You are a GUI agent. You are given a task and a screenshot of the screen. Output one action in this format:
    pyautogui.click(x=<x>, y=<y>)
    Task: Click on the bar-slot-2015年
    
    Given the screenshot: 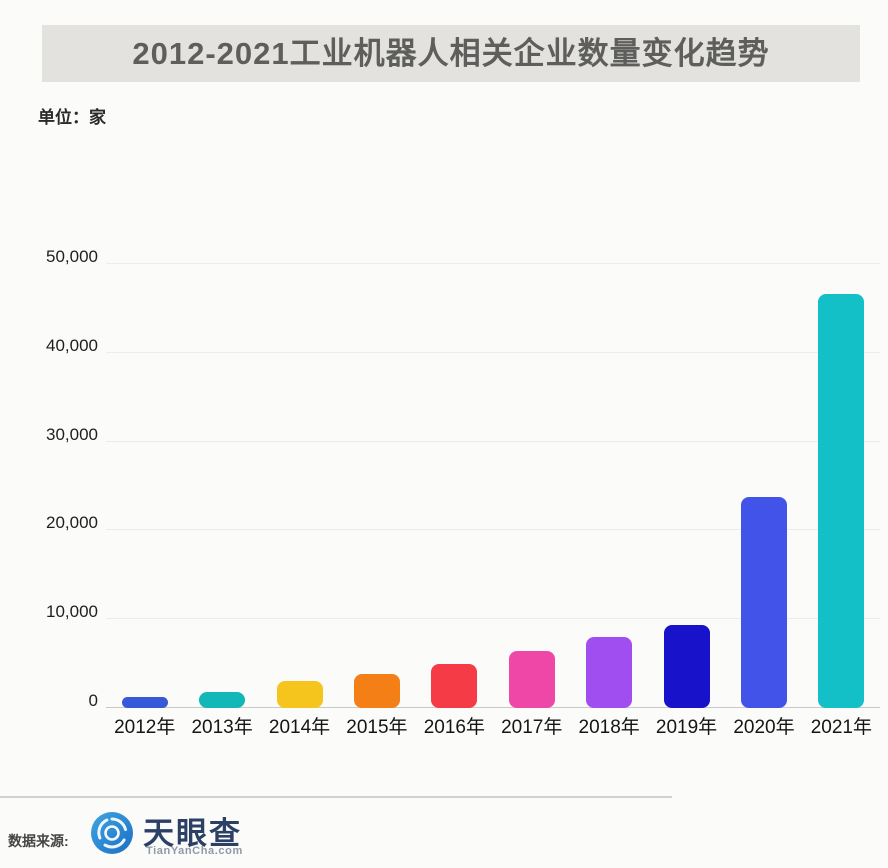 What is the action you would take?
    pyautogui.click(x=376, y=486)
    